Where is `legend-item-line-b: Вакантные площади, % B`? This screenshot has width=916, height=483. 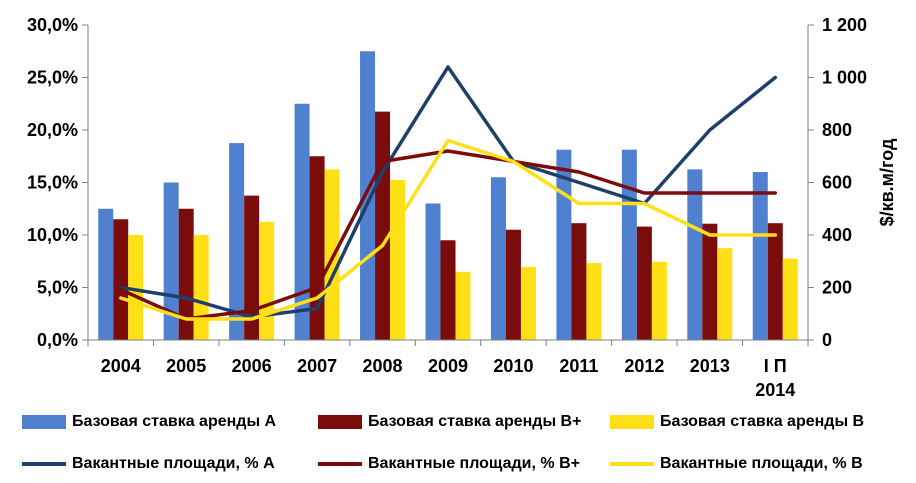
legend-item-line-b: Вакантные площади, % B is located at coordinates (736, 464).